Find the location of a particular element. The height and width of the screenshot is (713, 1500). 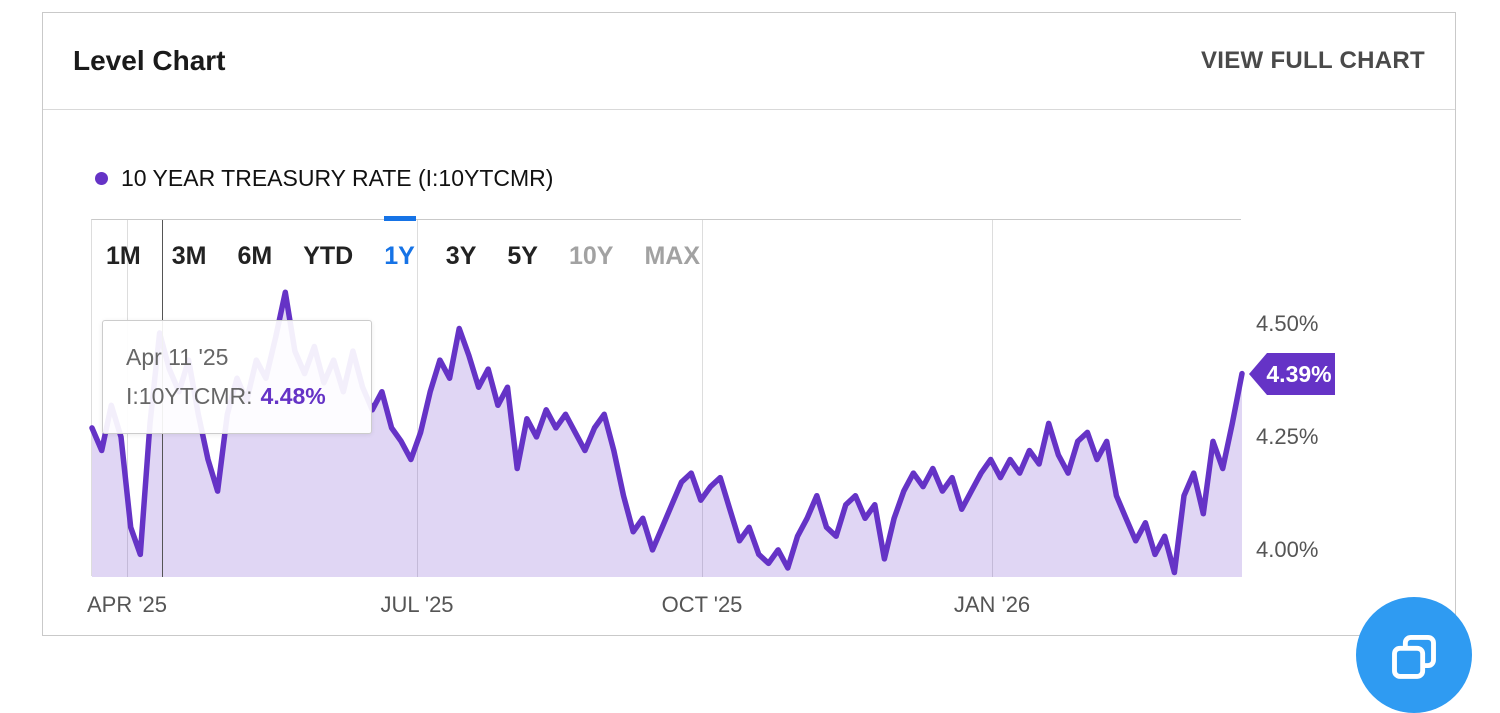

range-tabs: 1M 3M 6M YTD 1Y 3Y 5Y 10Y MAX is located at coordinates (403, 256).